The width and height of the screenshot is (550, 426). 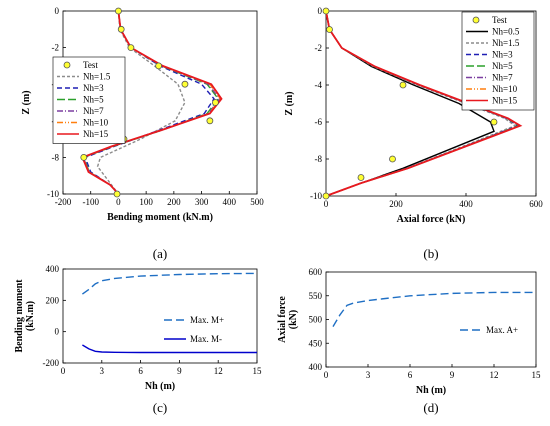 I want to click on x-tick-label: -100, so click(x=90, y=202).